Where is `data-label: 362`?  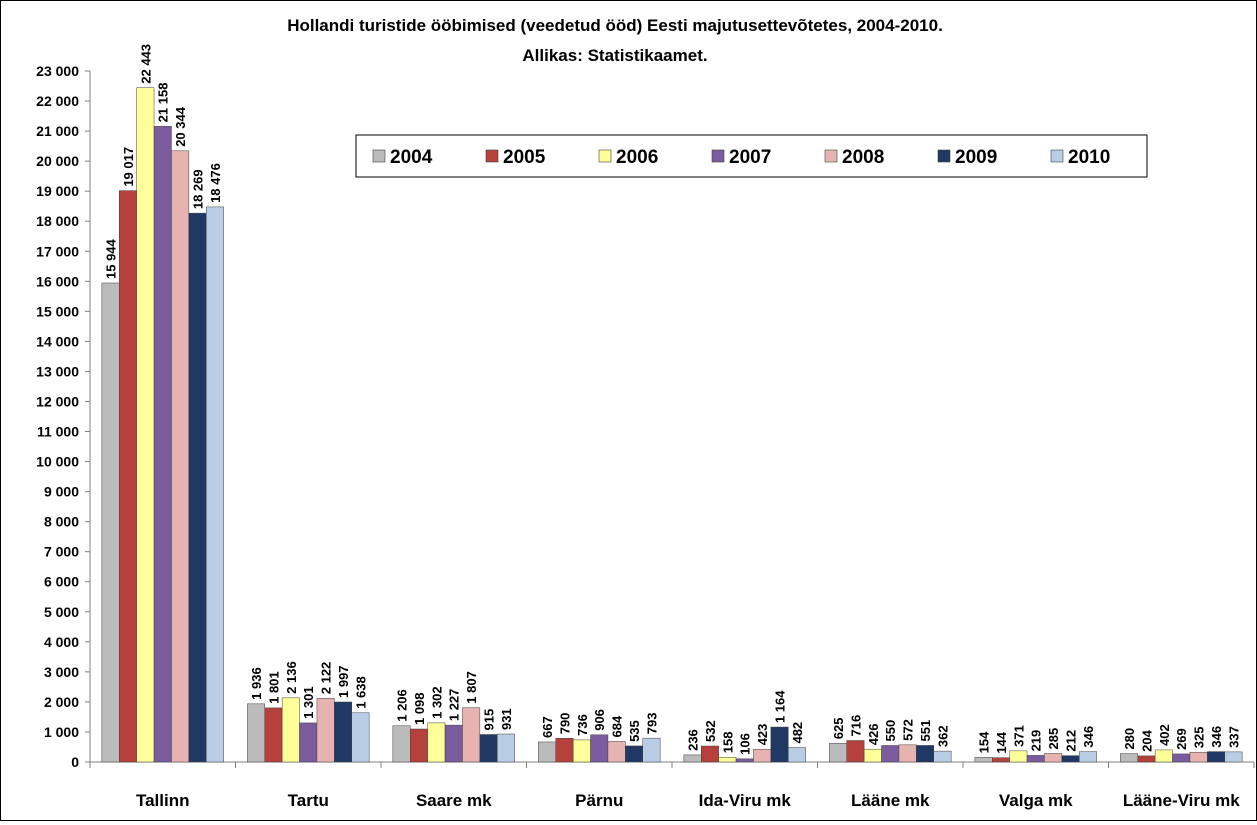 data-label: 362 is located at coordinates (942, 736).